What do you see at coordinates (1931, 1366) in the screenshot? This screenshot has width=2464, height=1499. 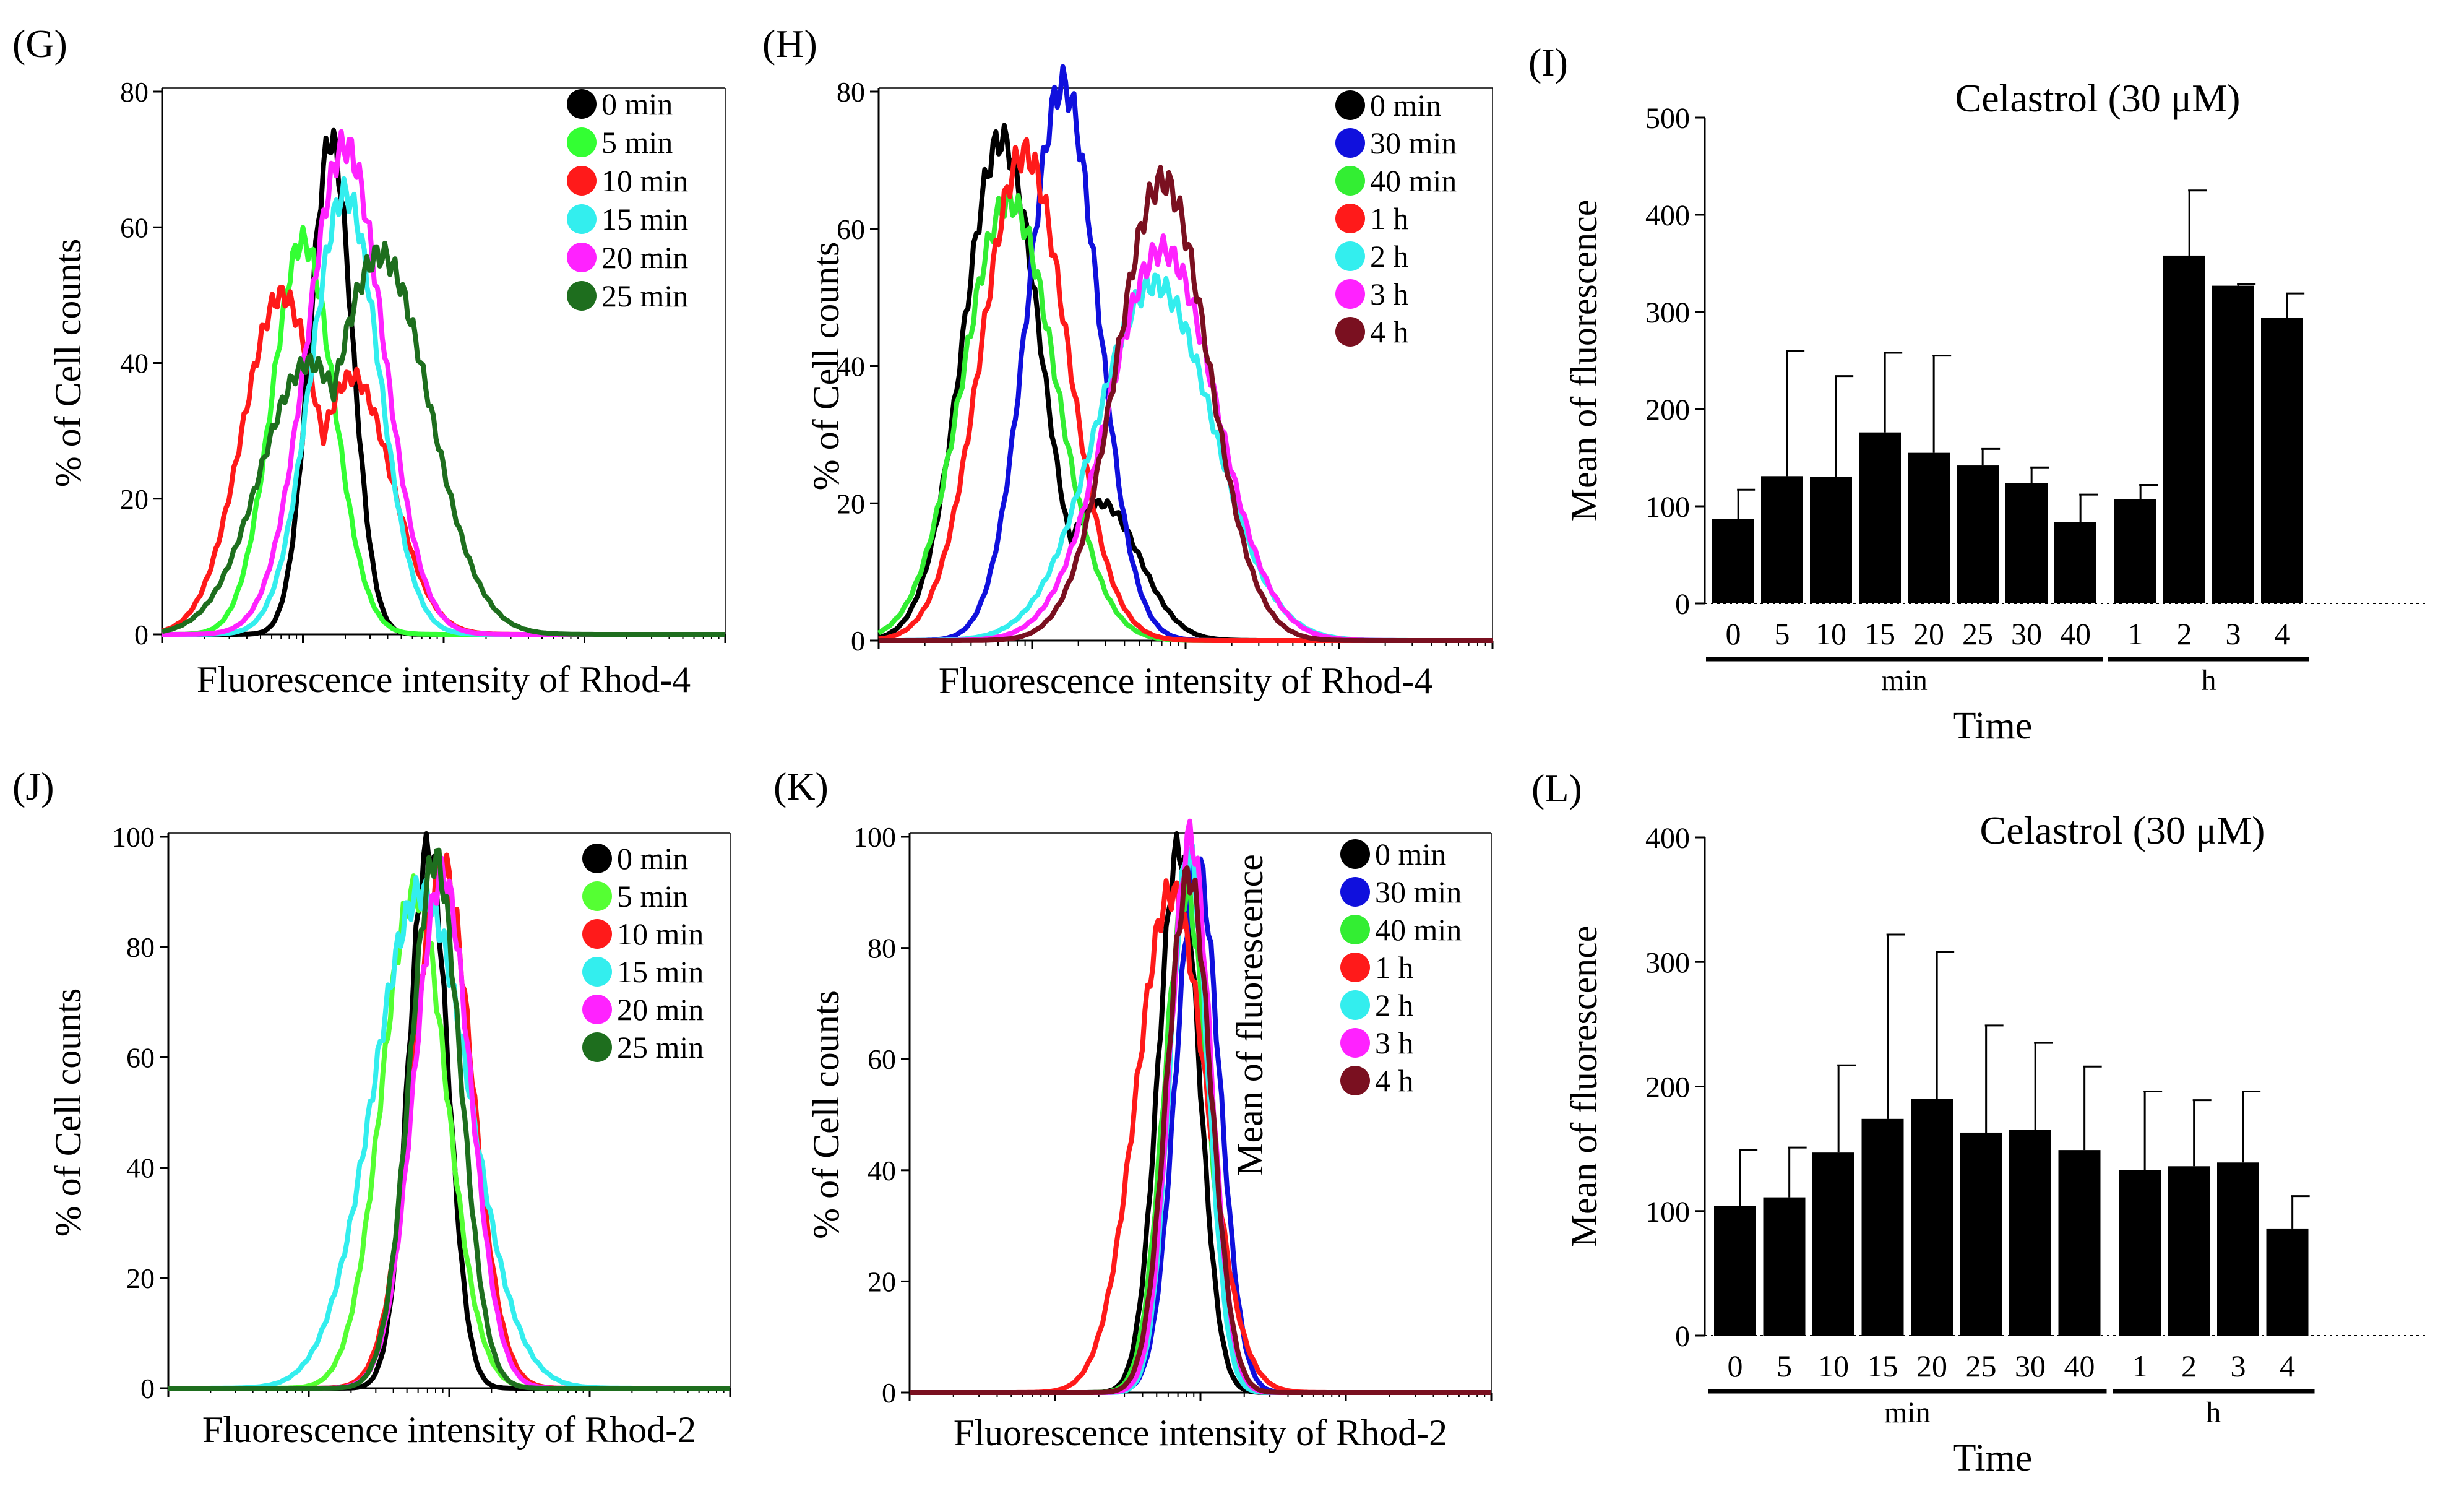 I see `x-tick-label-L-4: 20` at bounding box center [1931, 1366].